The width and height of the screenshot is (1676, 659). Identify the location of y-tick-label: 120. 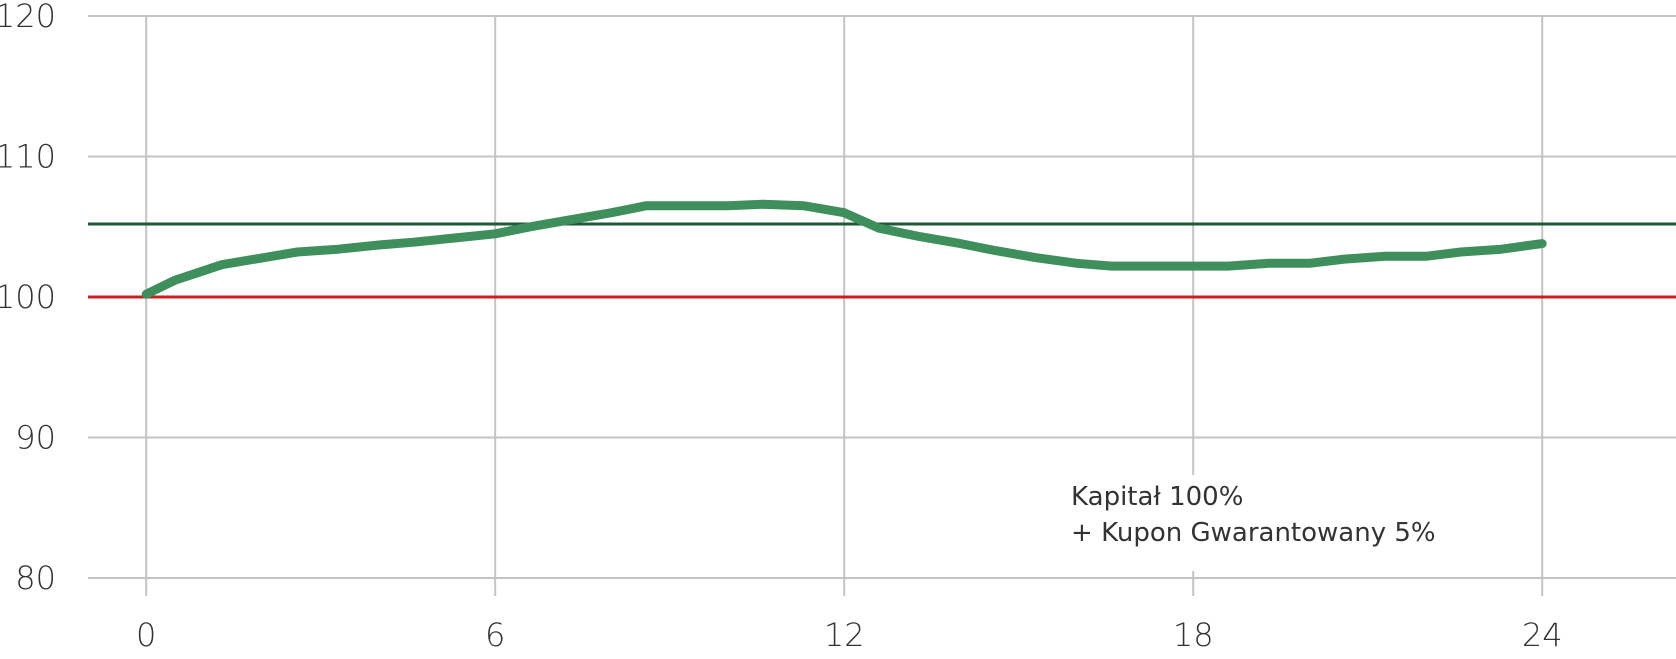
(28, 17).